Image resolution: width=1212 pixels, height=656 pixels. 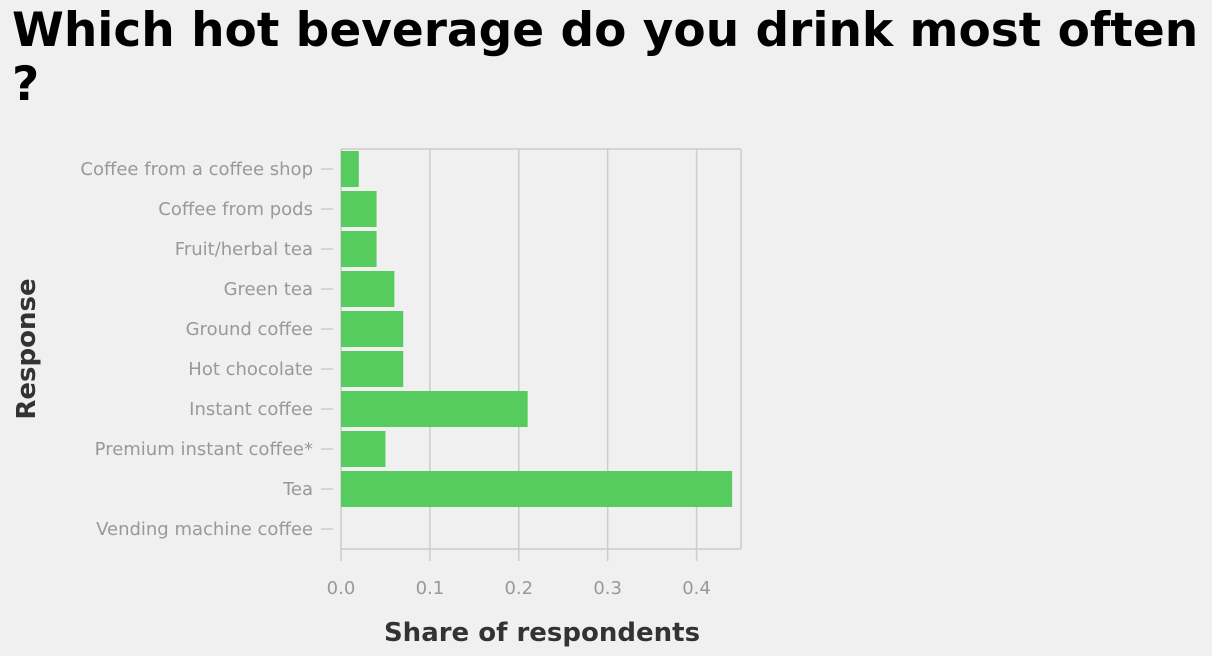 What do you see at coordinates (27, 348) in the screenshot?
I see `y-axis-title: Response` at bounding box center [27, 348].